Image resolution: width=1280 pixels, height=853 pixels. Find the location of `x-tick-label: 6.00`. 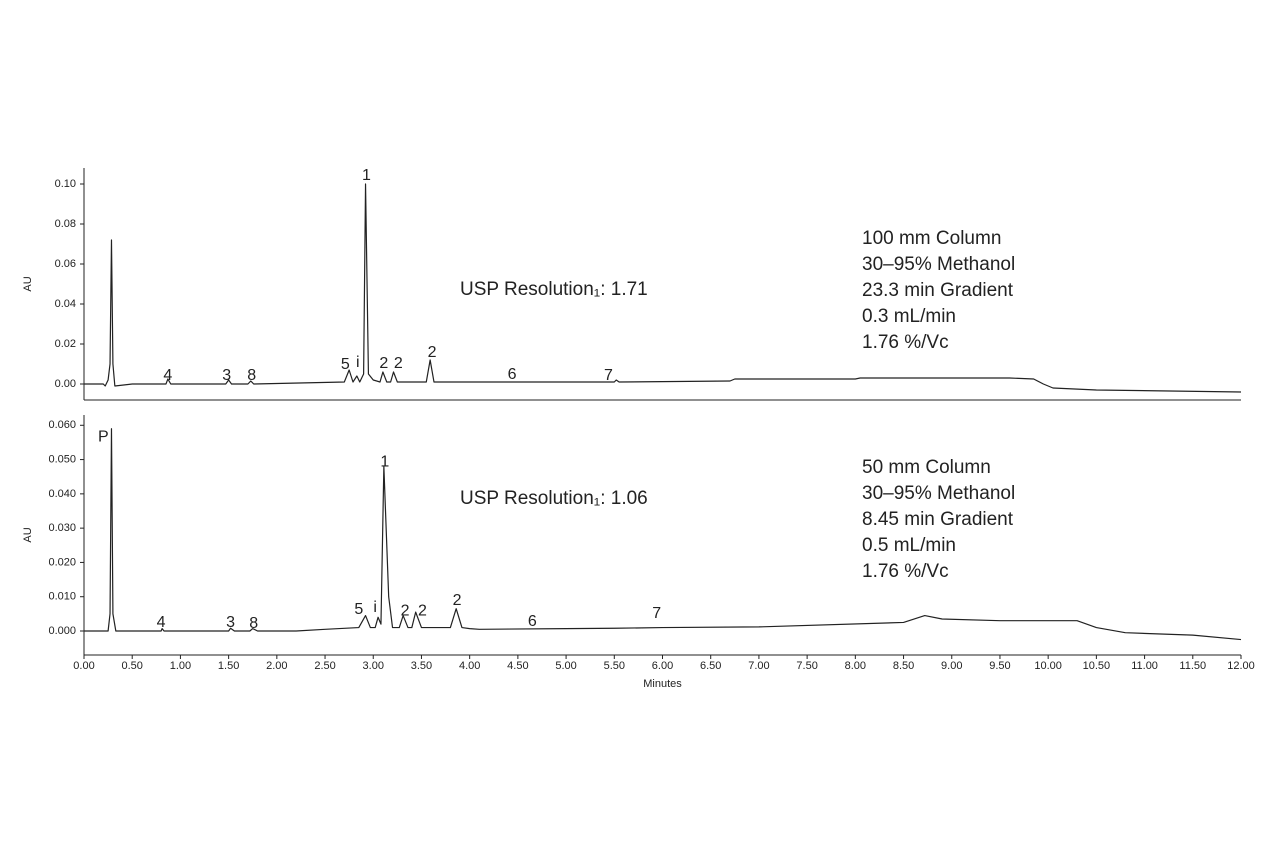

x-tick-label: 6.00 is located at coordinates (662, 666).